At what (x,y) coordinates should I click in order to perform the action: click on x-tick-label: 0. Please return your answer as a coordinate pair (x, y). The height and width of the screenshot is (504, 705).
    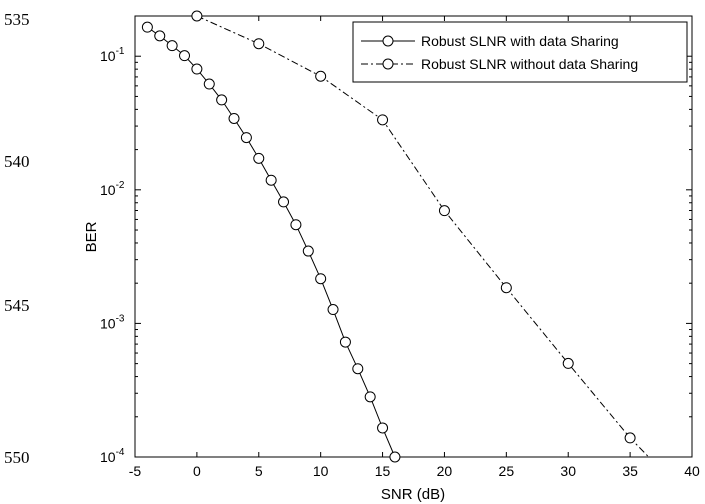
    Looking at the image, I should click on (197, 471).